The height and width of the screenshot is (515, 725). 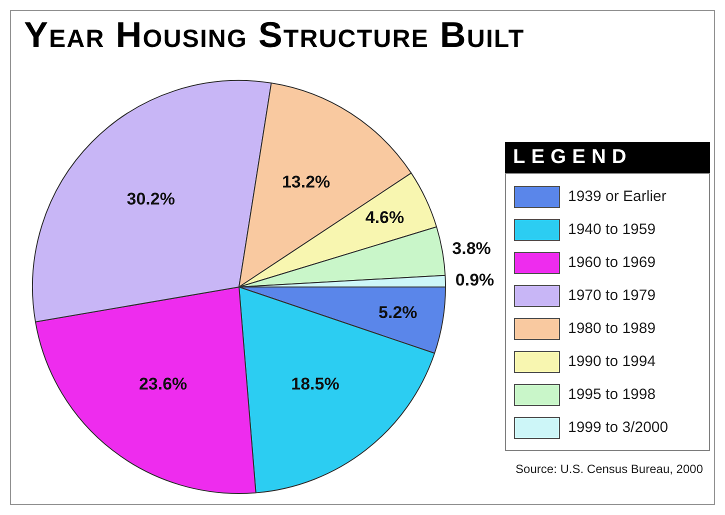 I want to click on legend-label: 1995 to 1998, so click(x=612, y=394).